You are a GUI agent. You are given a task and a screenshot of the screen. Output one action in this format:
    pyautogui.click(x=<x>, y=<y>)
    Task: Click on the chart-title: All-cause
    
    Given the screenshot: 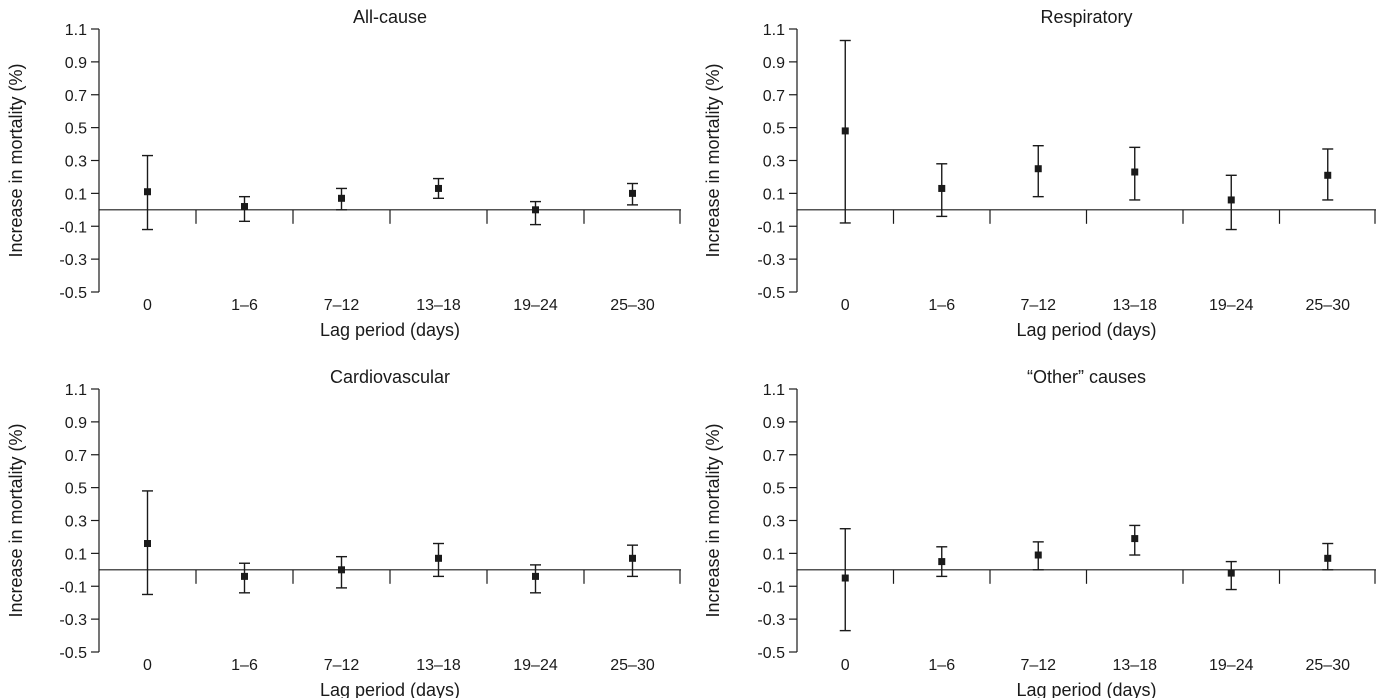 What is the action you would take?
    pyautogui.click(x=390, y=17)
    